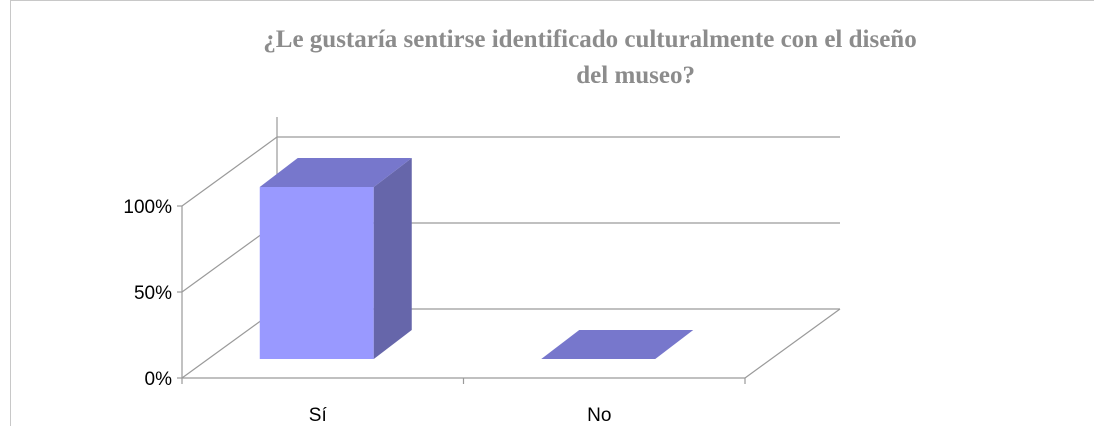  I want to click on chart-title-line-2: del museo?, so click(635, 75).